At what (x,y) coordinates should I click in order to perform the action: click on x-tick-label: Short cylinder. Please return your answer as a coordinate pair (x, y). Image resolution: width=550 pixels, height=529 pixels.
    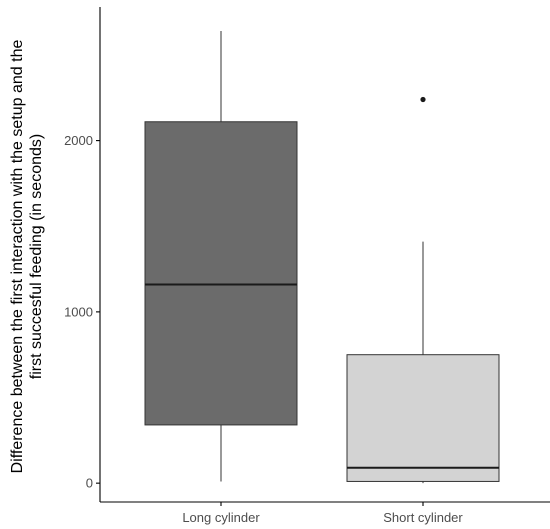
    Looking at the image, I should click on (423, 517).